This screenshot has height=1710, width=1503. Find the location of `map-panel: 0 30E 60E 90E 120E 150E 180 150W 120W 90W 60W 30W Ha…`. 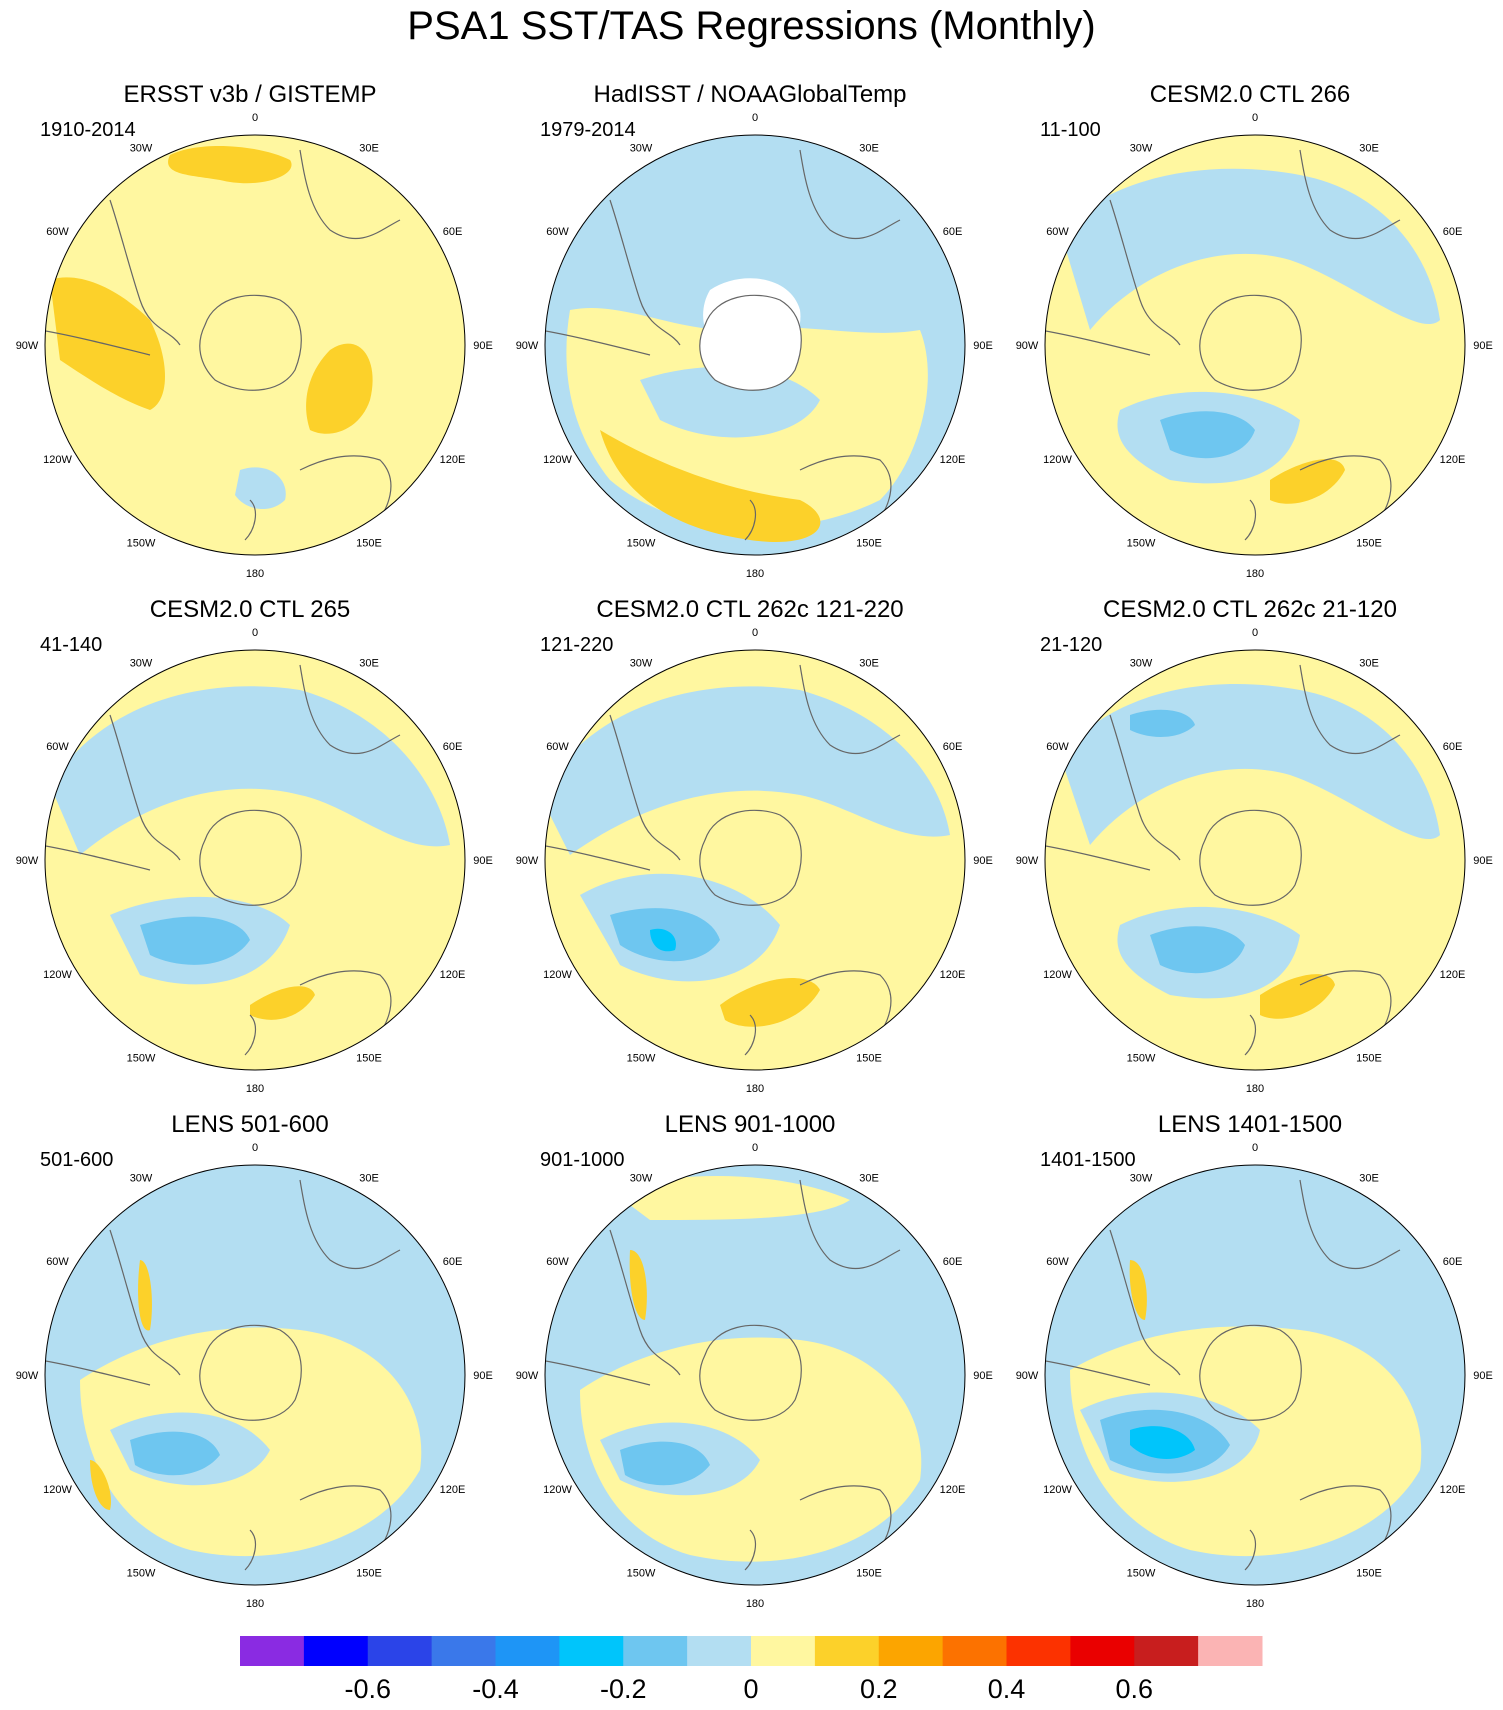

map-panel: 0 30E 60E 90E 120E 150E 180 150W 120W 90W 60W 30W Ha… is located at coordinates (750, 340).